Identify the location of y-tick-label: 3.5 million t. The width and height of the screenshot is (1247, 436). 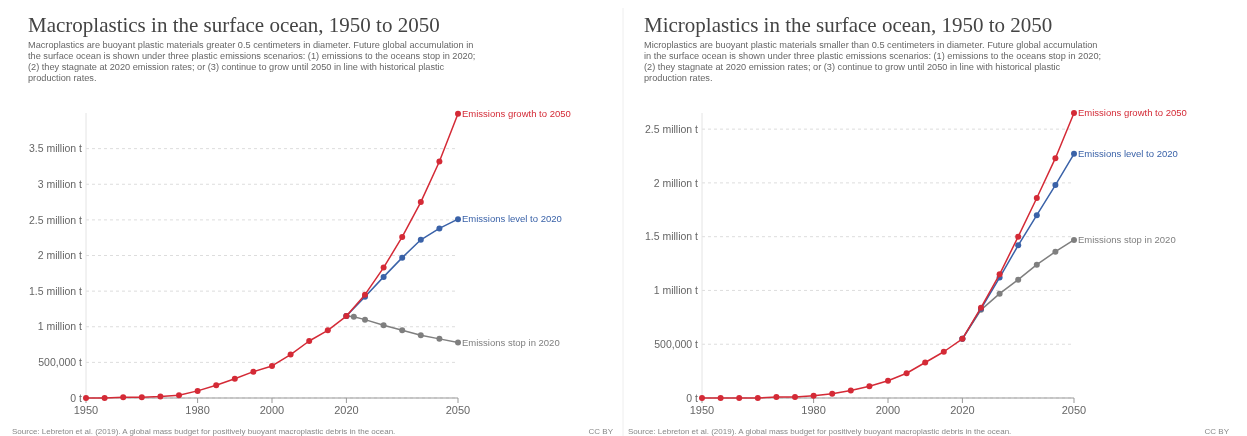
(55, 148).